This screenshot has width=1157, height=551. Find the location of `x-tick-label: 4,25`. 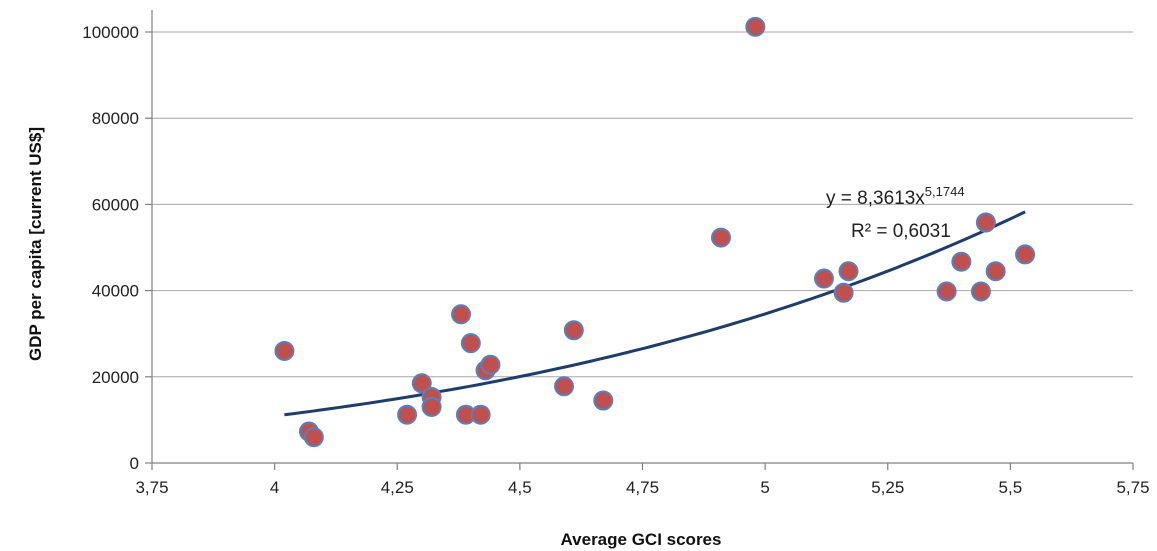

x-tick-label: 4,25 is located at coordinates (397, 487).